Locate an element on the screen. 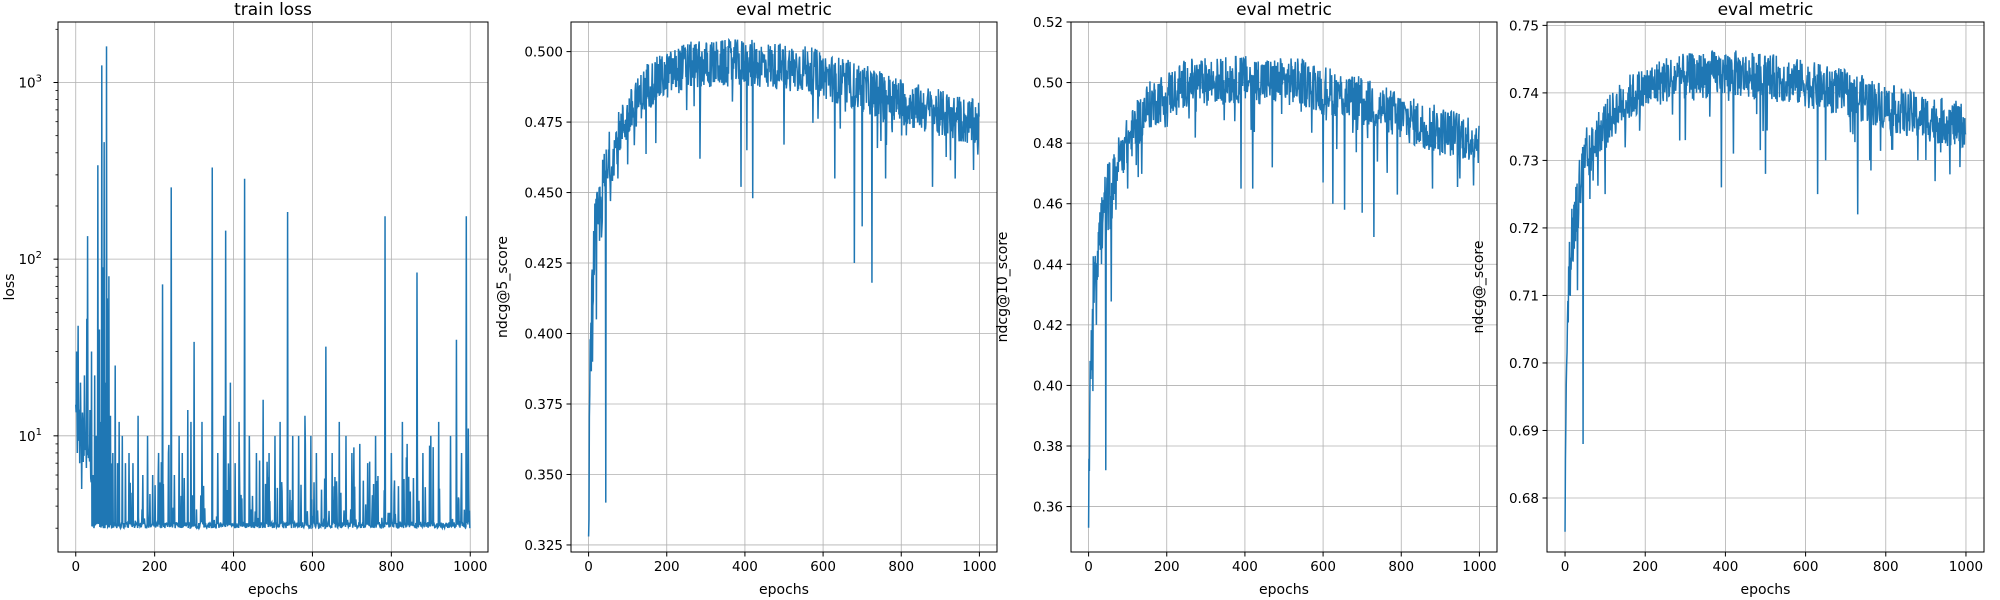 This screenshot has height=600, width=2000. y-tick-label: 10³ is located at coordinates (30, 82).